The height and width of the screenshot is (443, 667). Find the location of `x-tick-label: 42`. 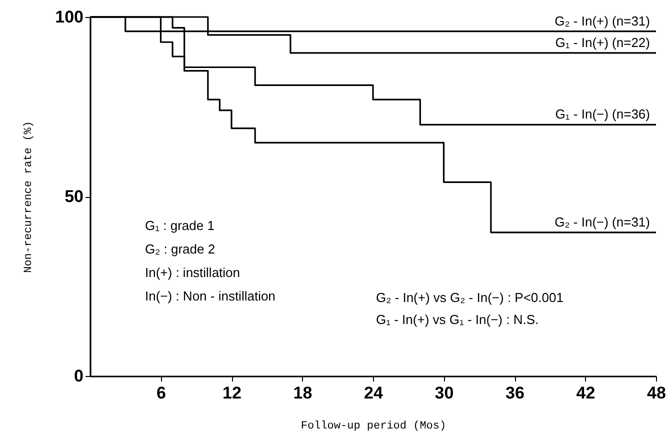

x-tick-label: 42 is located at coordinates (586, 393).